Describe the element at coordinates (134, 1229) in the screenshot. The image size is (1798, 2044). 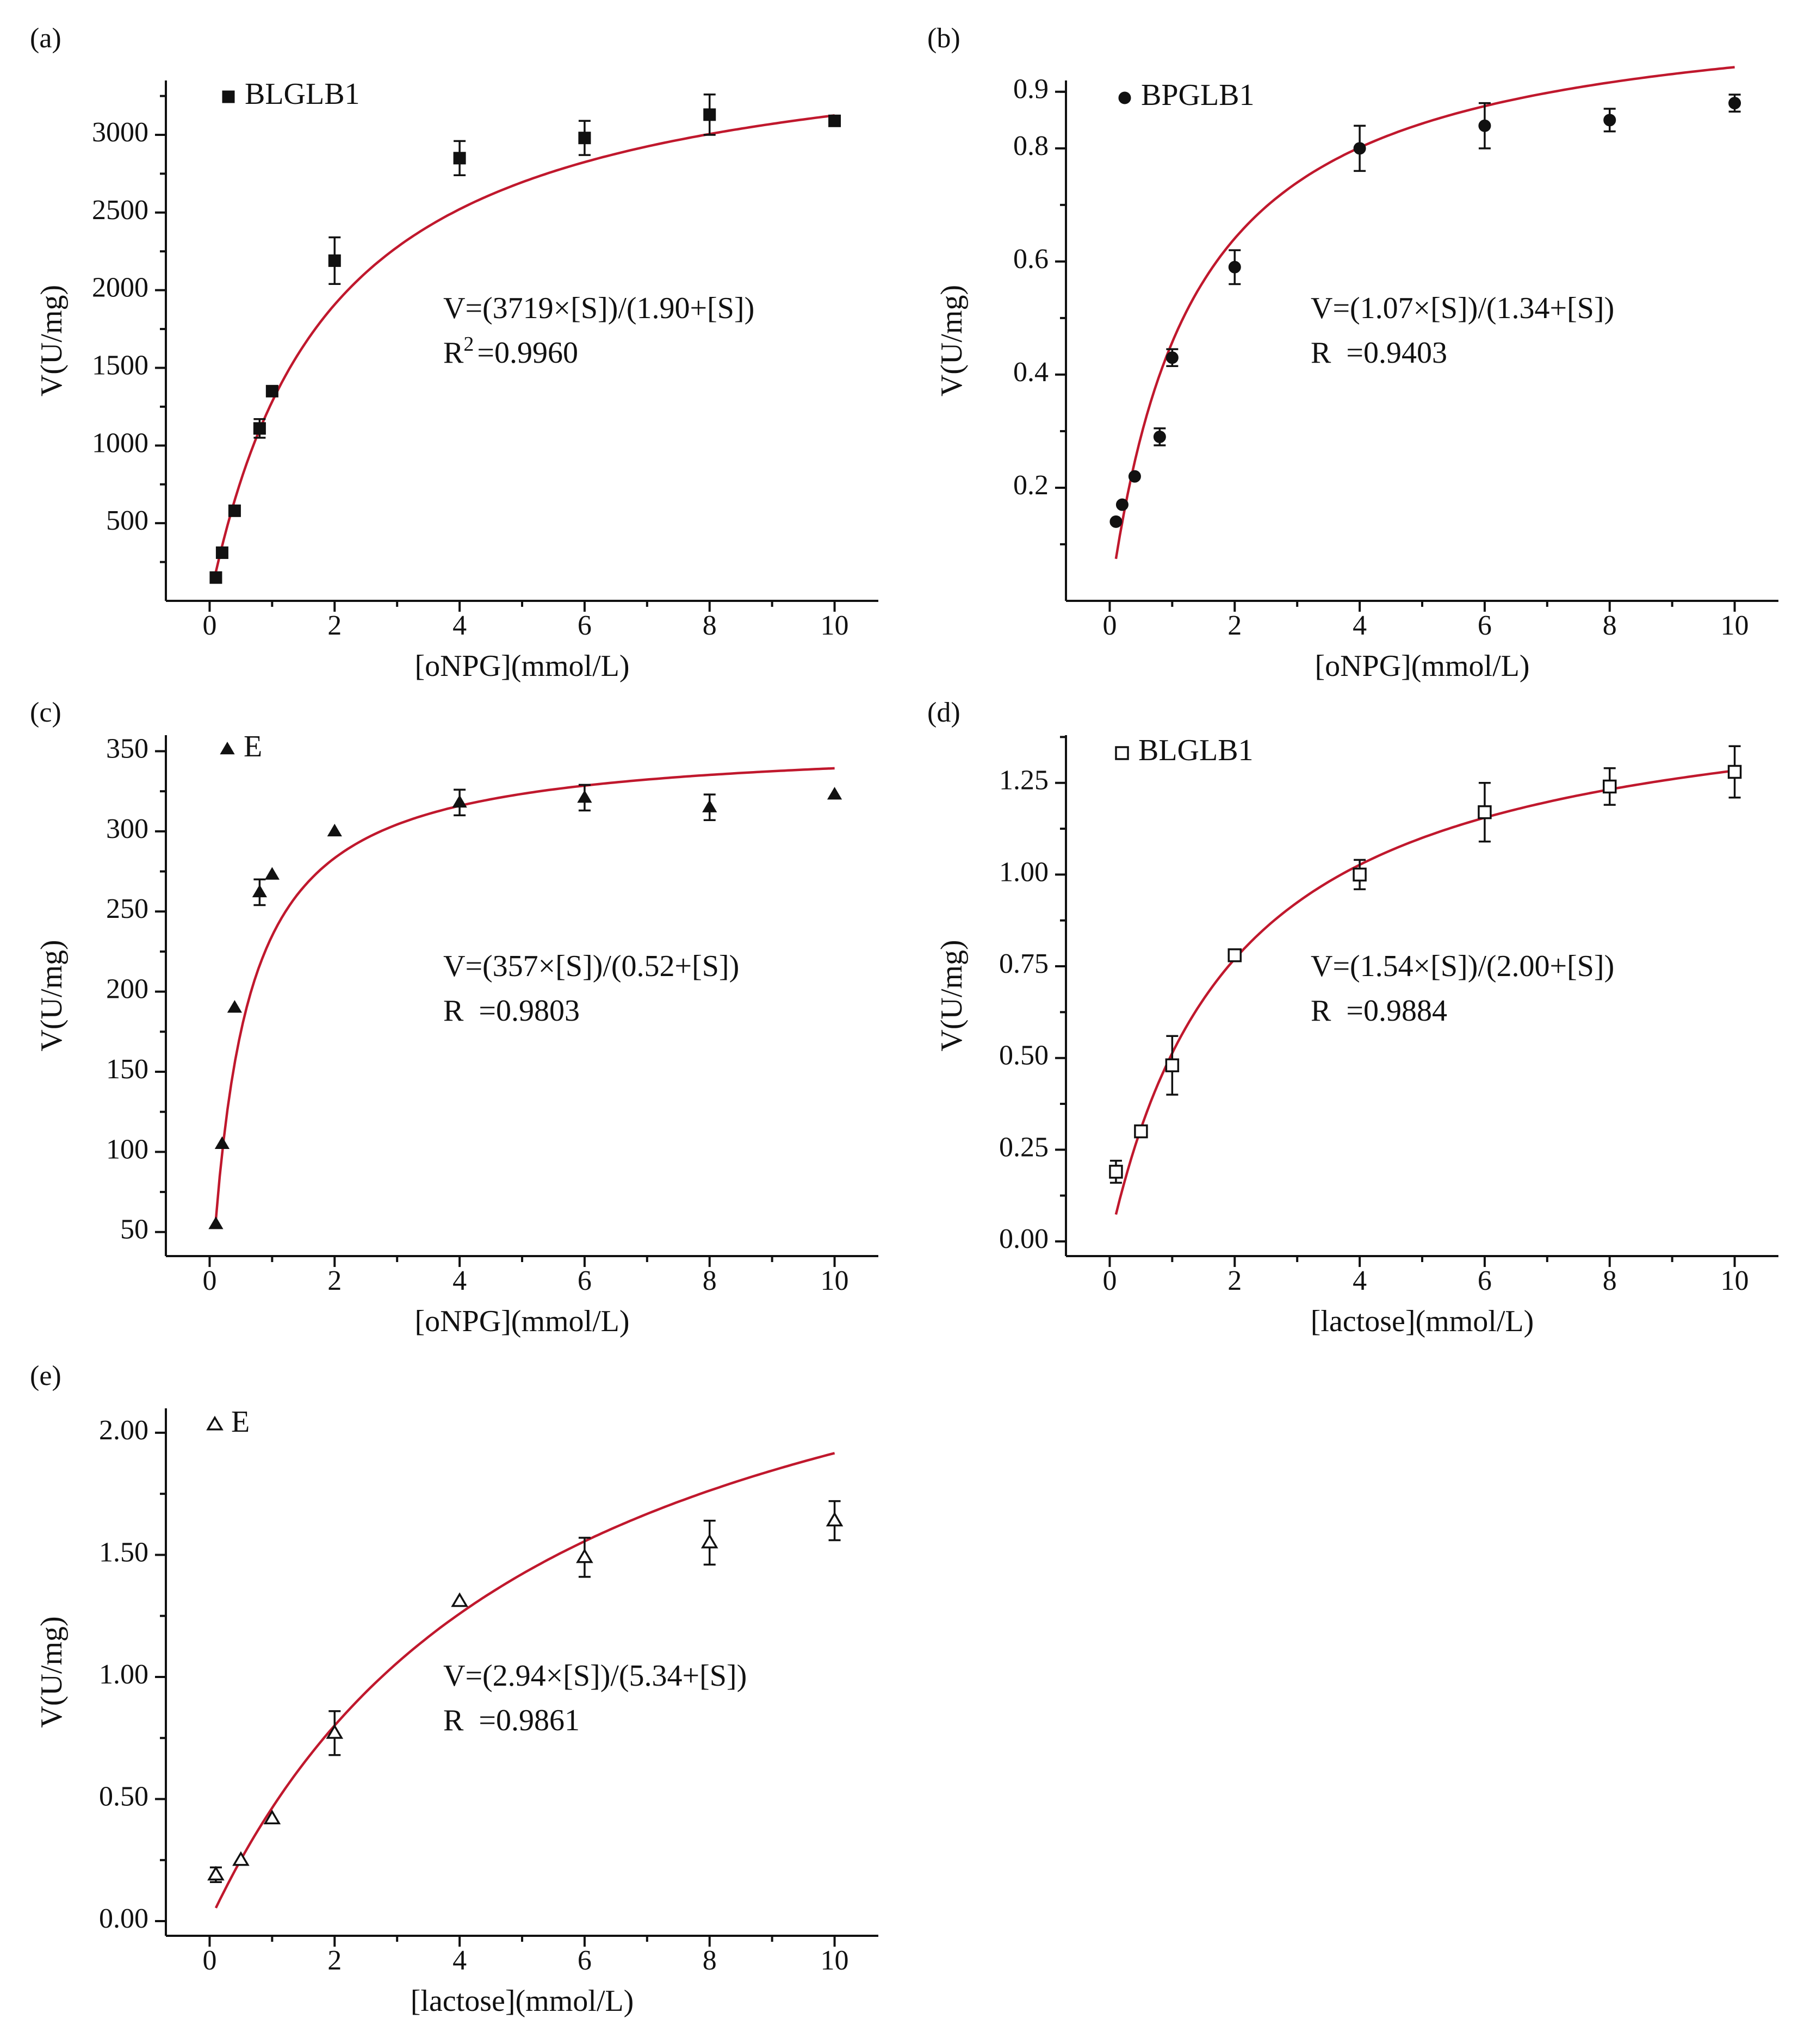
I see `y-tick-label: 50` at that location.